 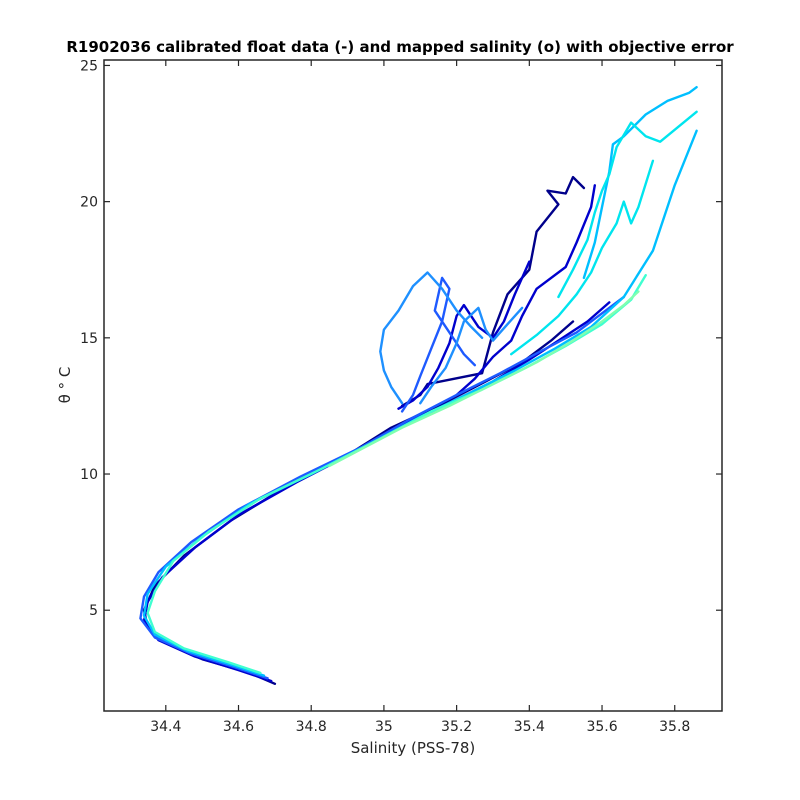 I want to click on x-tick-label: 35.2, so click(x=456, y=727).